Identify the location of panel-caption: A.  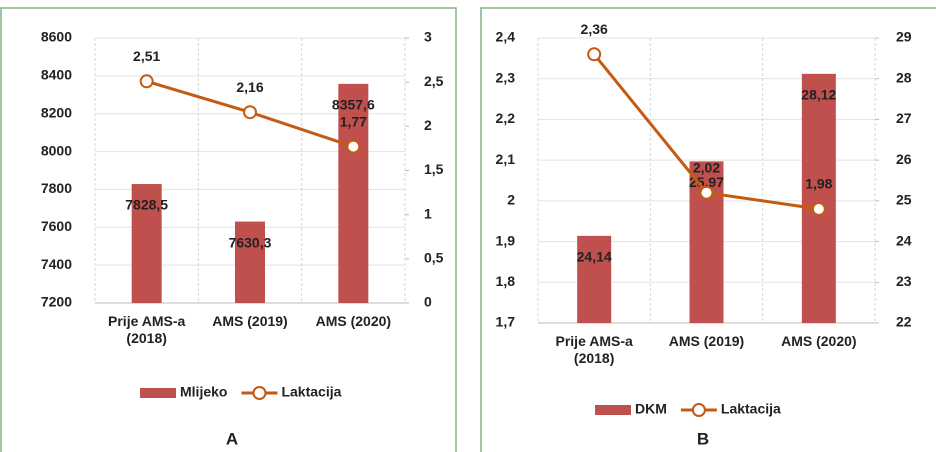
(232, 438).